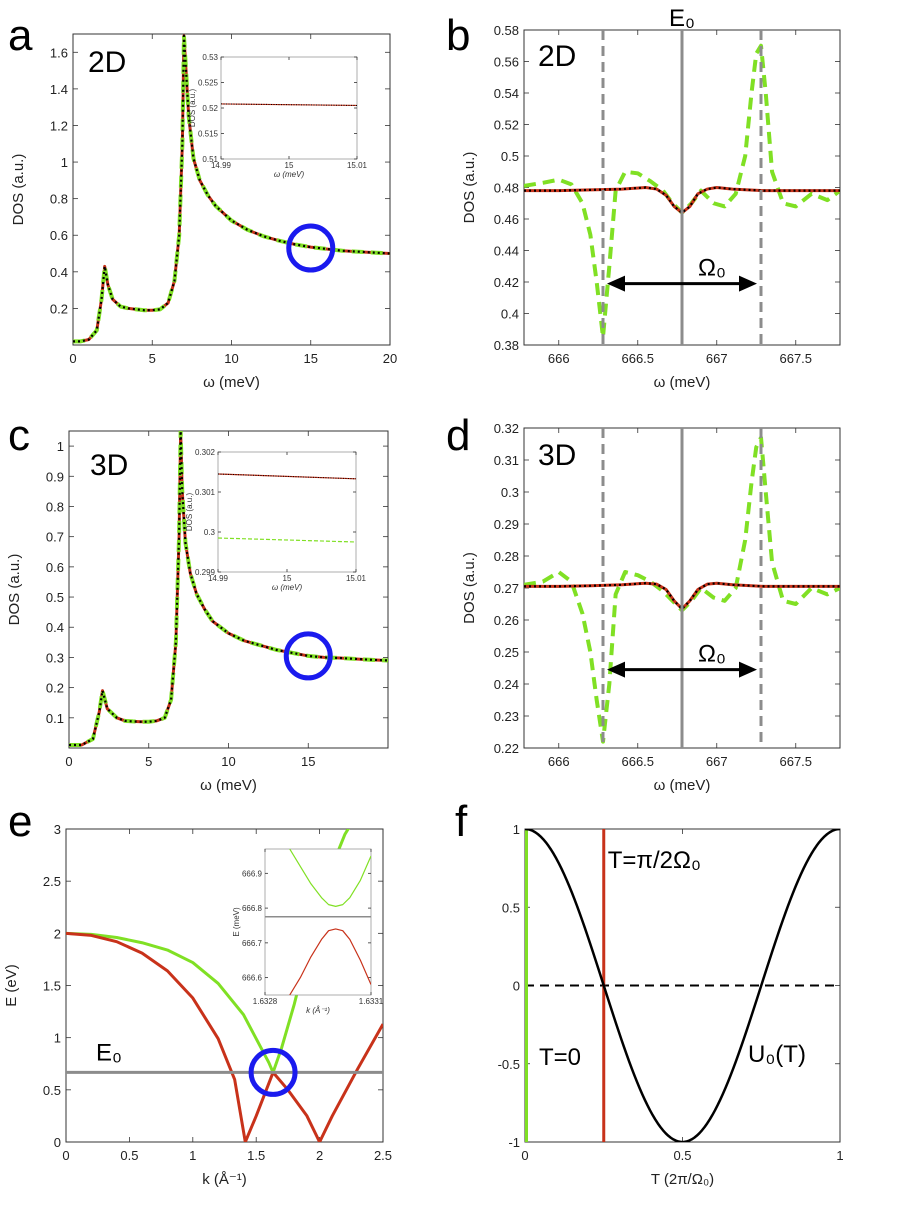  I want to click on y-tick-label: 666.7, so click(252, 943).